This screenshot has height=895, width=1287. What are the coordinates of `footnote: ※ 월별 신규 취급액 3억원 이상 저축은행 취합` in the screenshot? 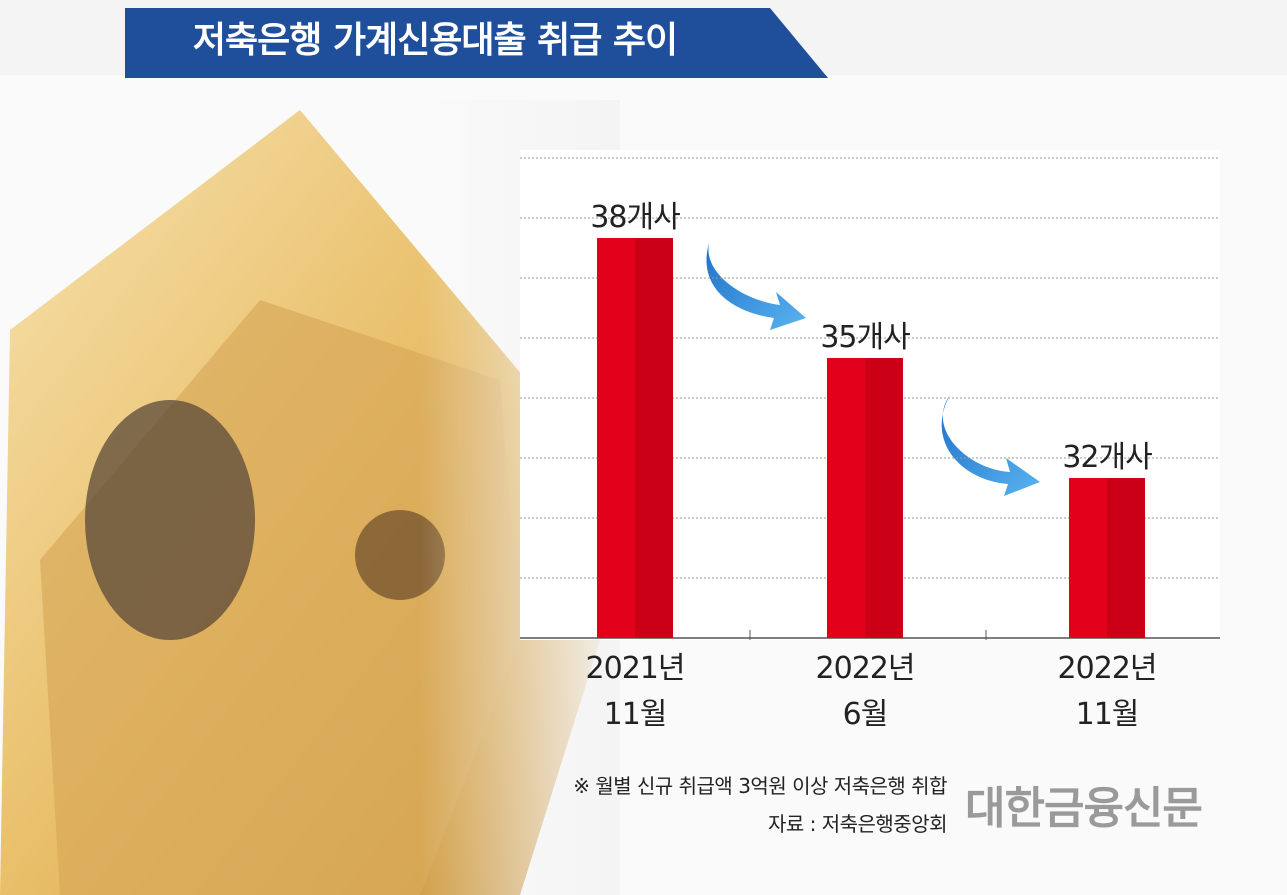 It's located at (760, 786).